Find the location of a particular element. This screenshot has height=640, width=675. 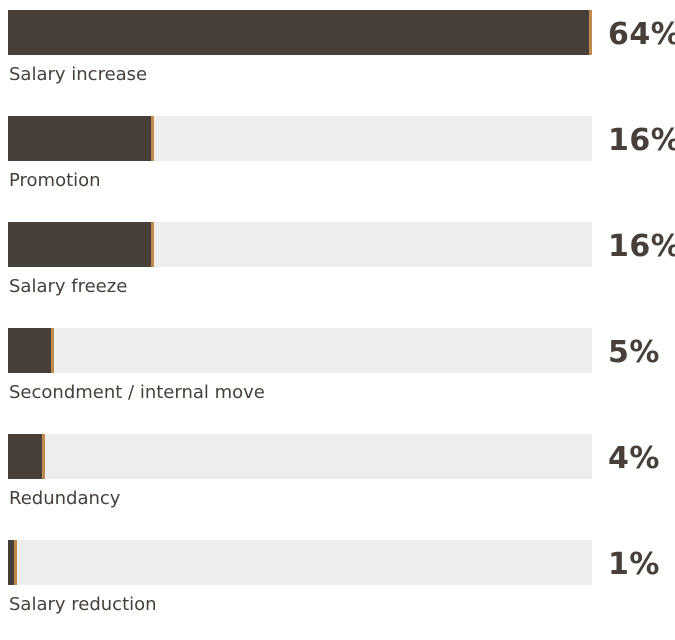

category-label: Secondment / internal move is located at coordinates (137, 392).